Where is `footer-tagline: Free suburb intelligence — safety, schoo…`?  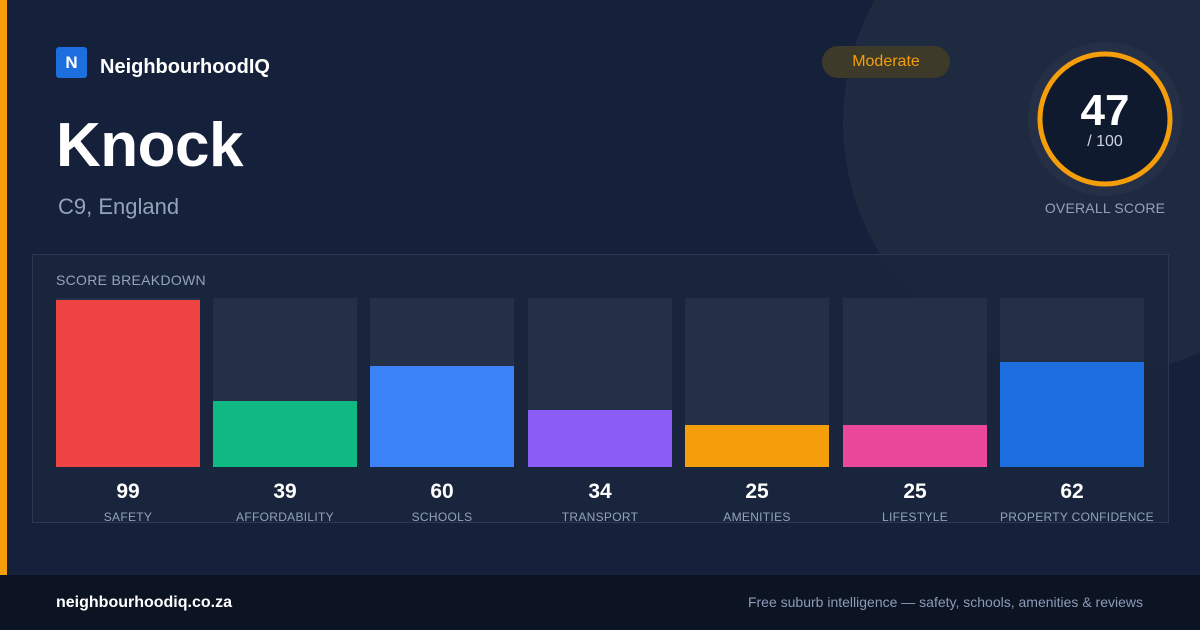
footer-tagline: Free suburb intelligence — safety, schoo… is located at coordinates (945, 602).